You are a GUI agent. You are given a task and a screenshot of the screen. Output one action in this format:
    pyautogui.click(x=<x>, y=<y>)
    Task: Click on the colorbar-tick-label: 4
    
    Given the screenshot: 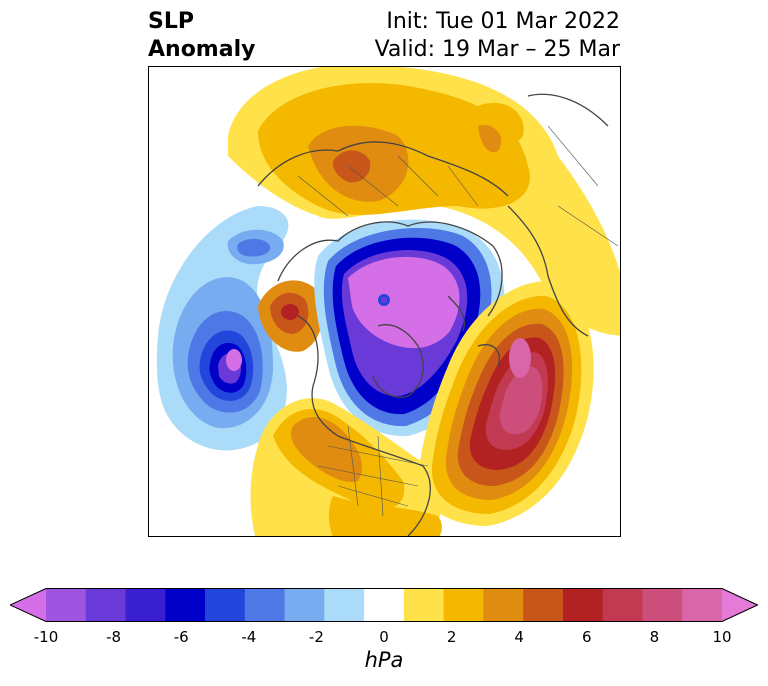 What is the action you would take?
    pyautogui.click(x=519, y=637)
    